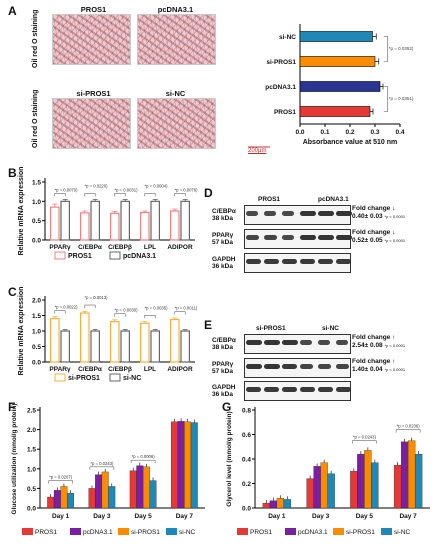  What do you see at coordinates (97, 185) in the screenshot?
I see `b-annotation: *p = 0.0220)` at bounding box center [97, 185].